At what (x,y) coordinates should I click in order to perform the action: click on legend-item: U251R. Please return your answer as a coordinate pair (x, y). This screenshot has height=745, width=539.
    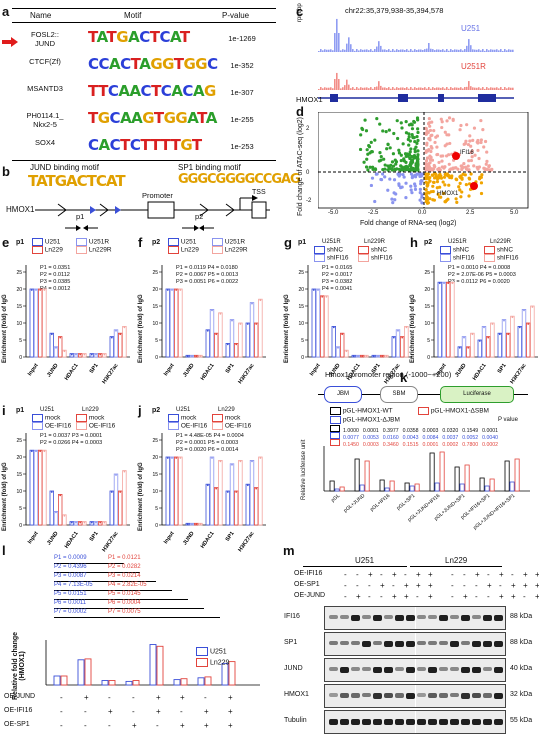
    Looking at the image, I should click on (92, 242).